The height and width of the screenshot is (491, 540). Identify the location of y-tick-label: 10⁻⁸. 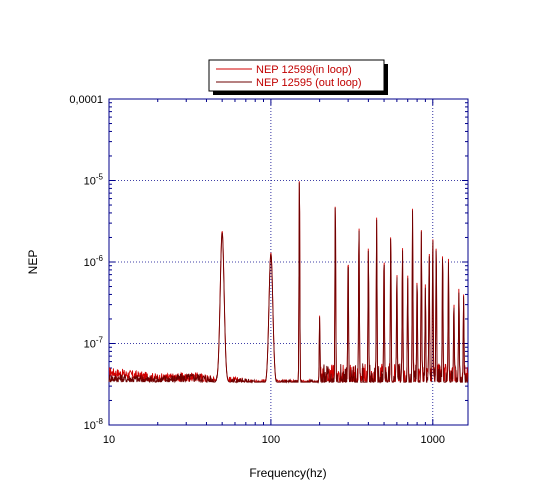
(94, 424).